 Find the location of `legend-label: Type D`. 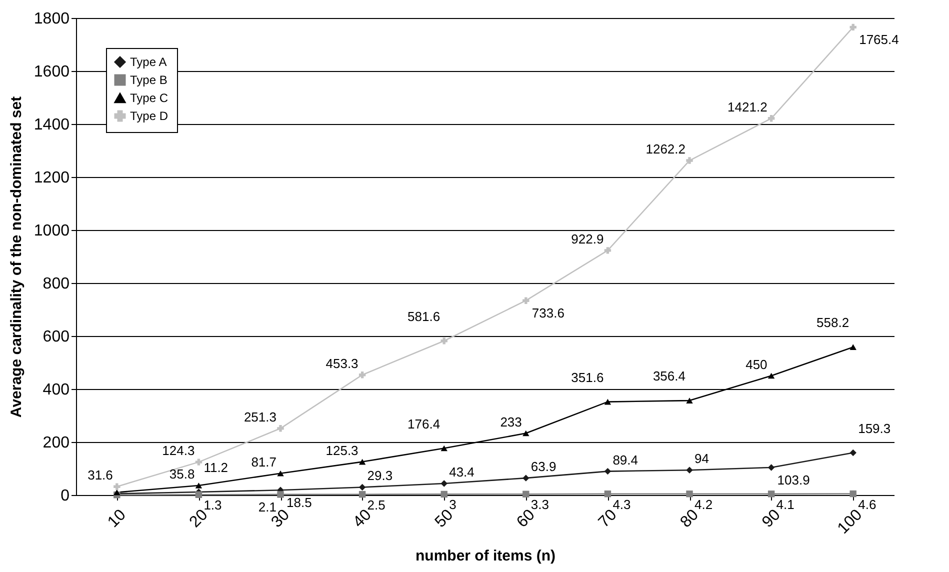

legend-label: Type D is located at coordinates (149, 116).